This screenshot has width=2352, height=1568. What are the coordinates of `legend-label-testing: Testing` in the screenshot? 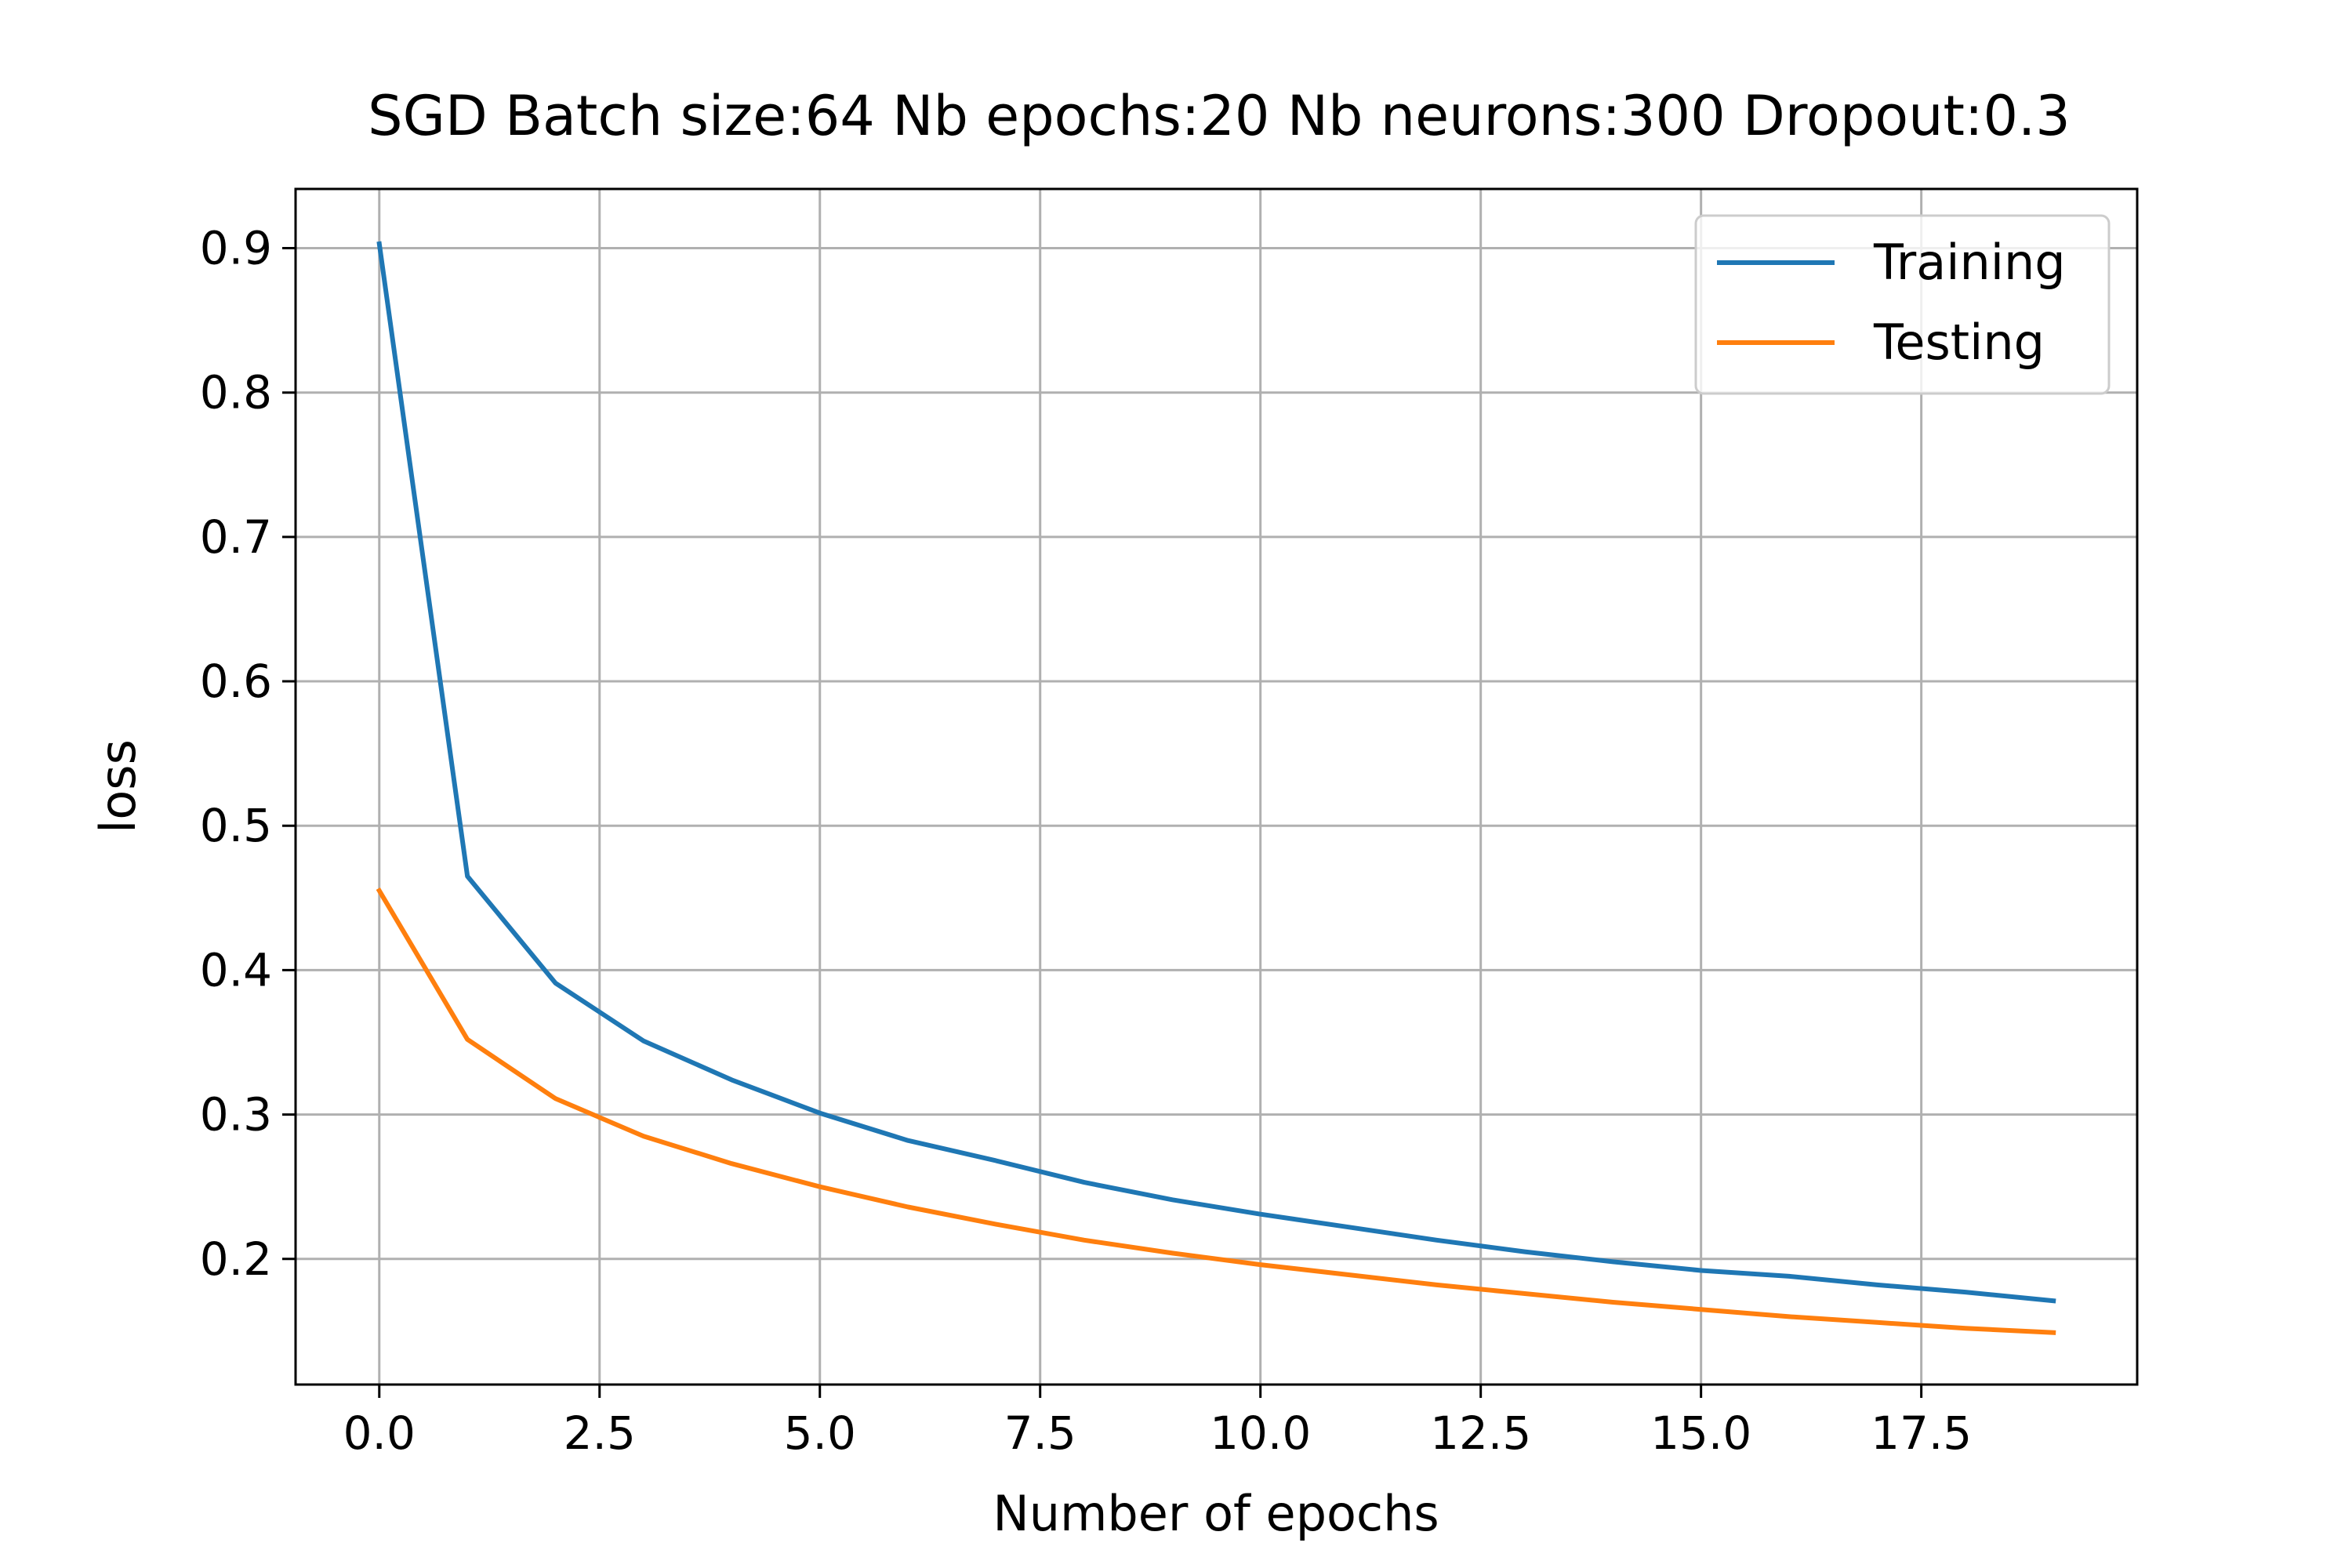 It's located at (1959, 342).